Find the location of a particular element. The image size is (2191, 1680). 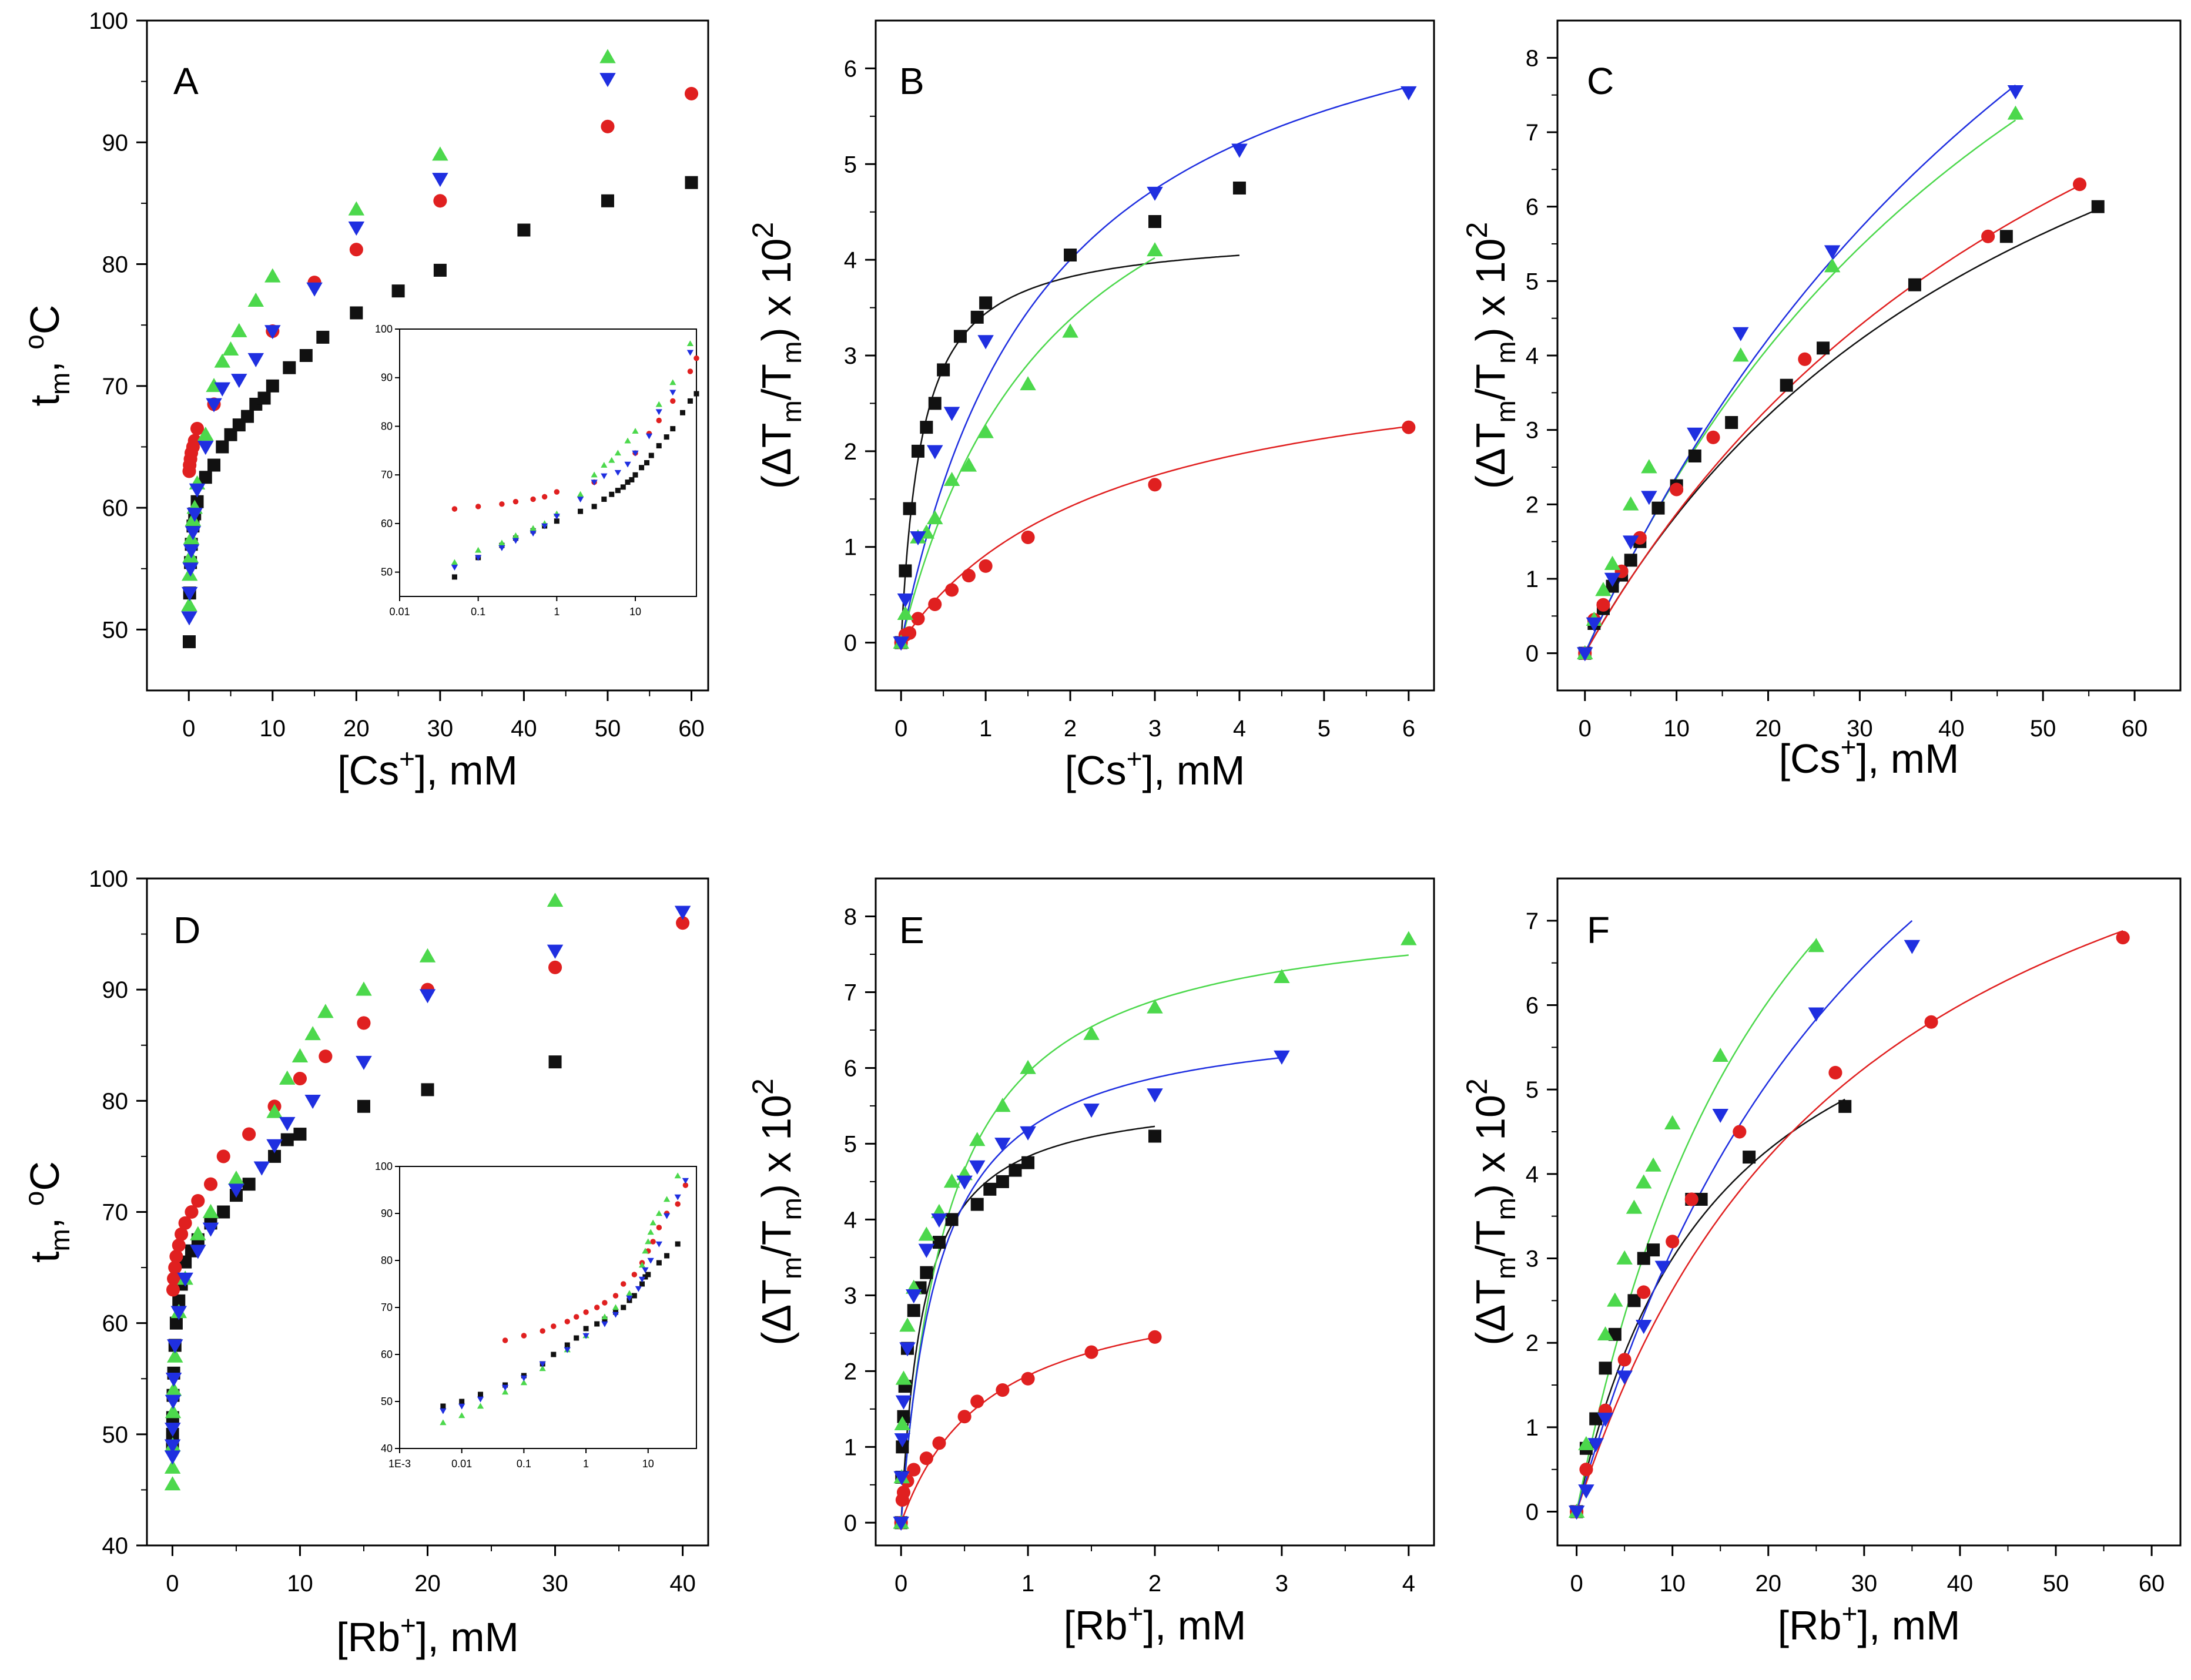

x-tick-label: 10 is located at coordinates (273, 729).